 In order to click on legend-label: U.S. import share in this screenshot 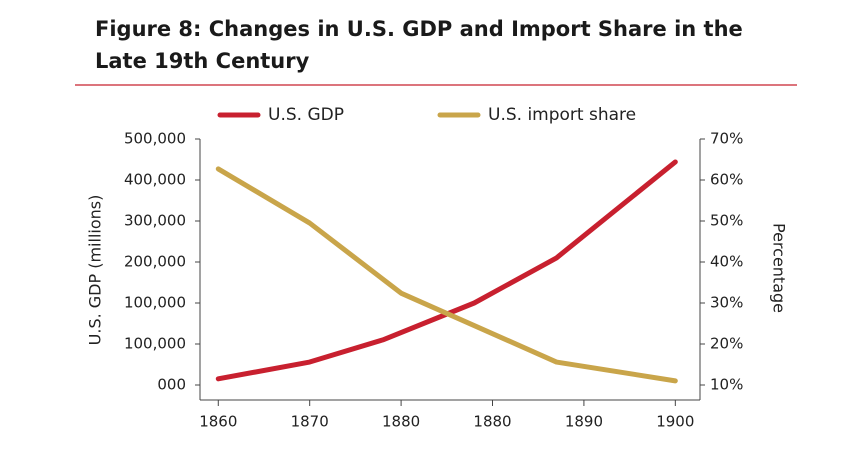, I will do `click(562, 115)`.